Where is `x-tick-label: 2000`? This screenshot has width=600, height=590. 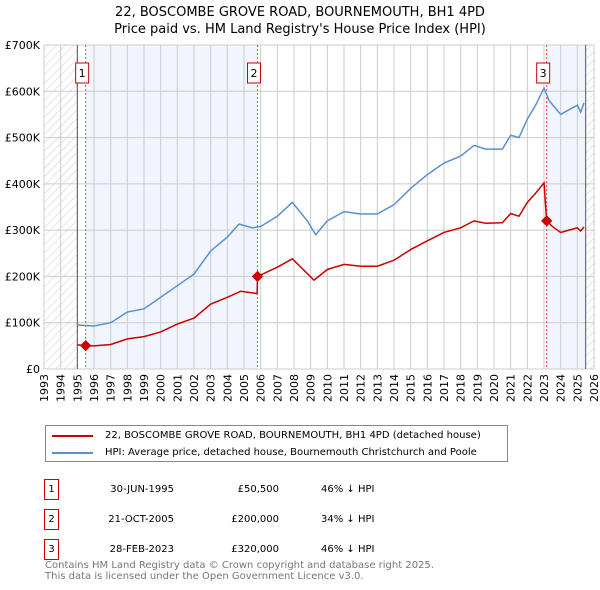
x-tick-label: 2000 is located at coordinates (161, 388).